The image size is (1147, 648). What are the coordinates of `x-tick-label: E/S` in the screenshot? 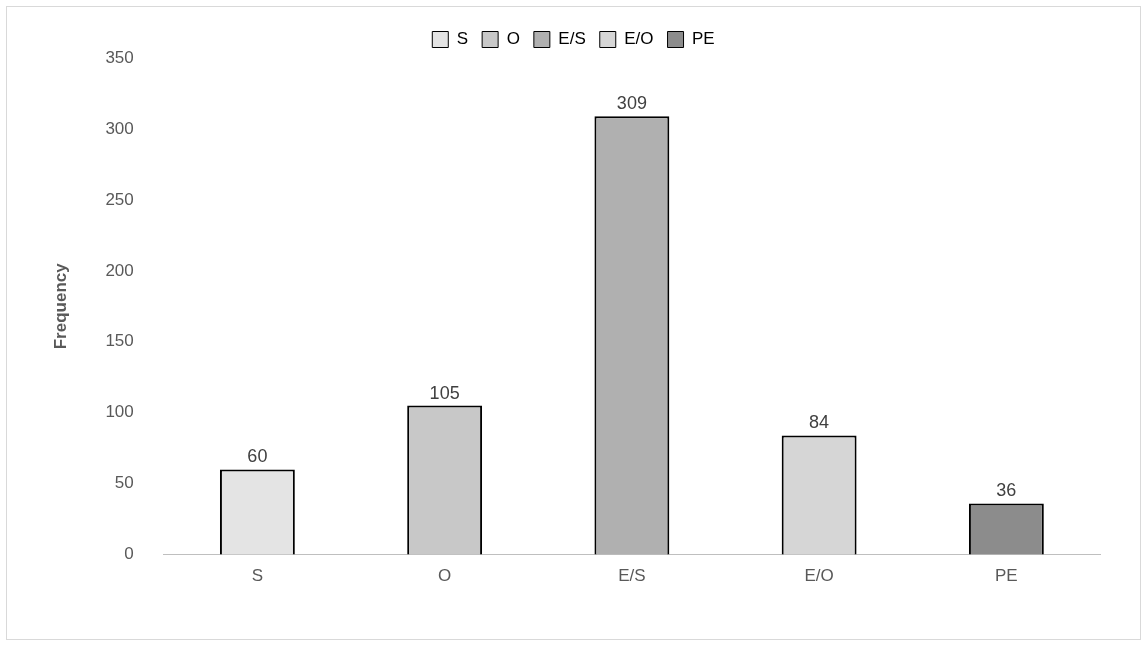 It's located at (632, 576).